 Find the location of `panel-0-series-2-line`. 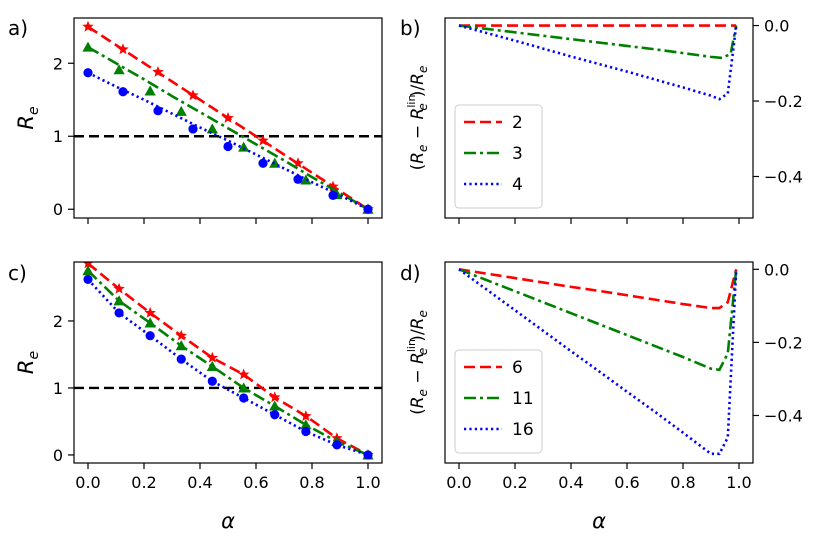

panel-0-series-2-line is located at coordinates (228, 141).